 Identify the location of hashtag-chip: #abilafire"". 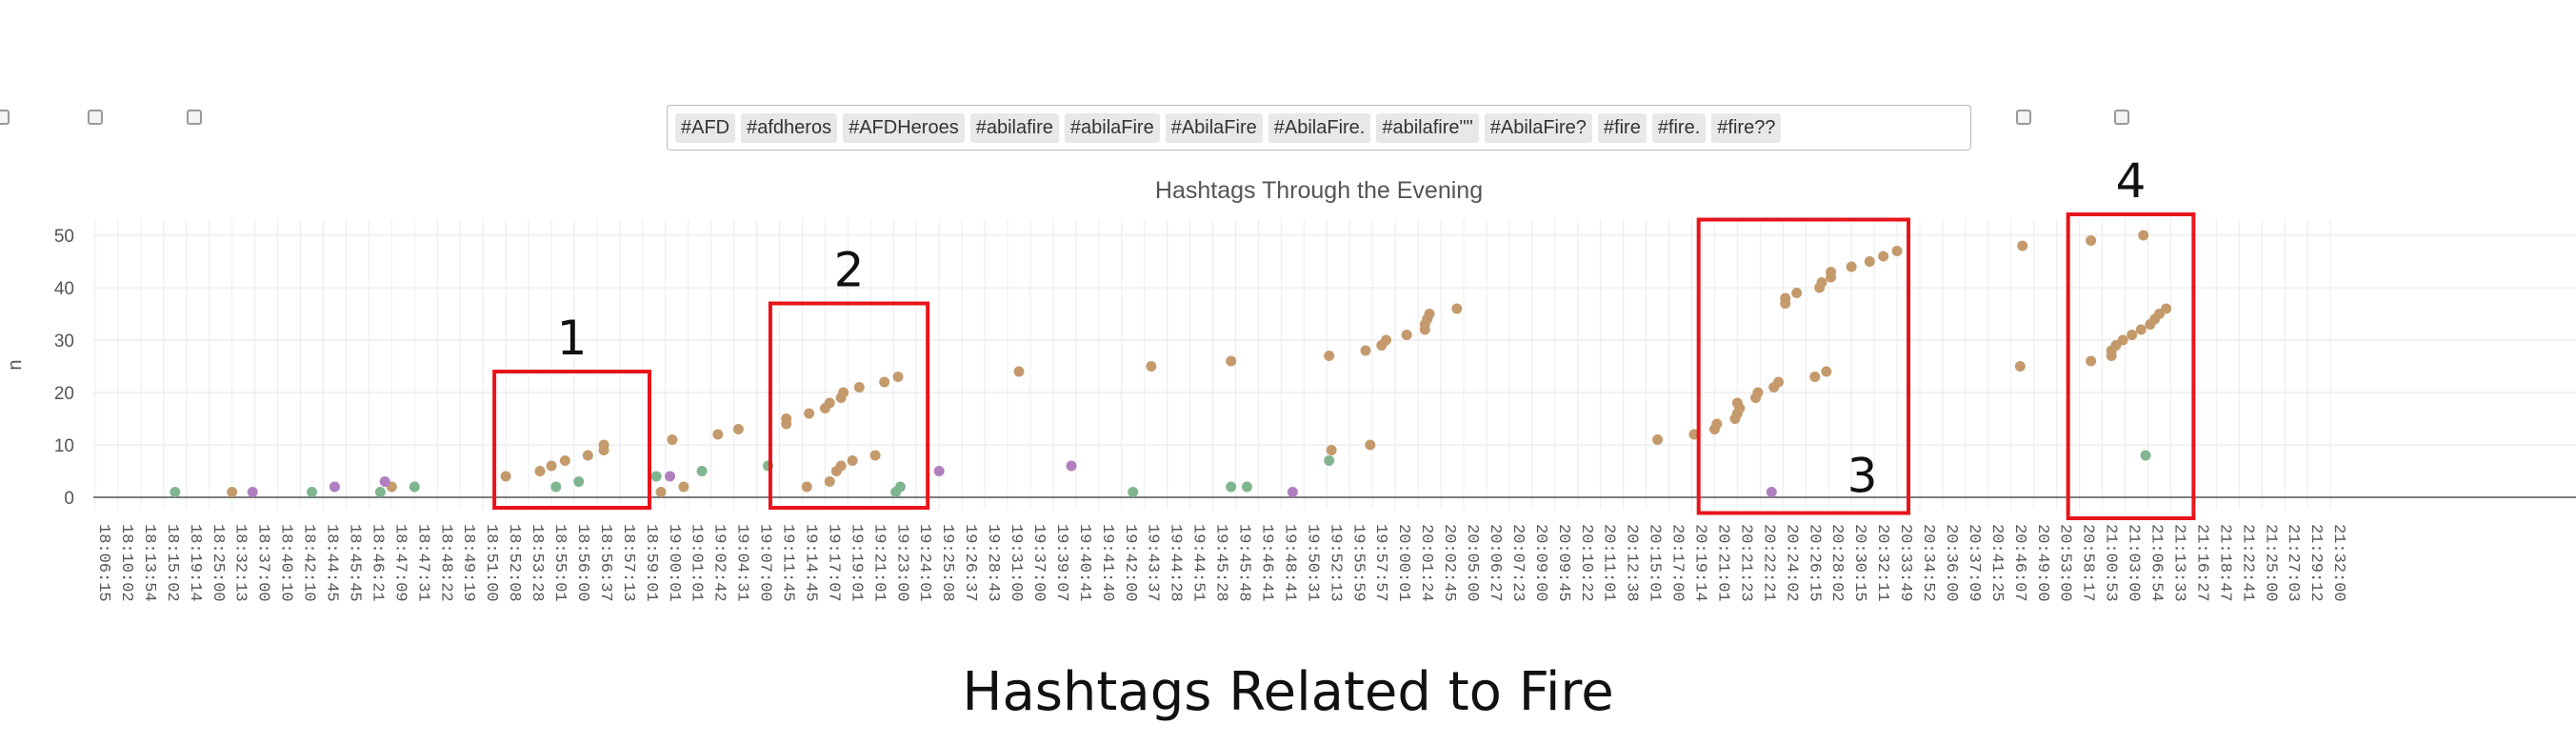
(1428, 127).